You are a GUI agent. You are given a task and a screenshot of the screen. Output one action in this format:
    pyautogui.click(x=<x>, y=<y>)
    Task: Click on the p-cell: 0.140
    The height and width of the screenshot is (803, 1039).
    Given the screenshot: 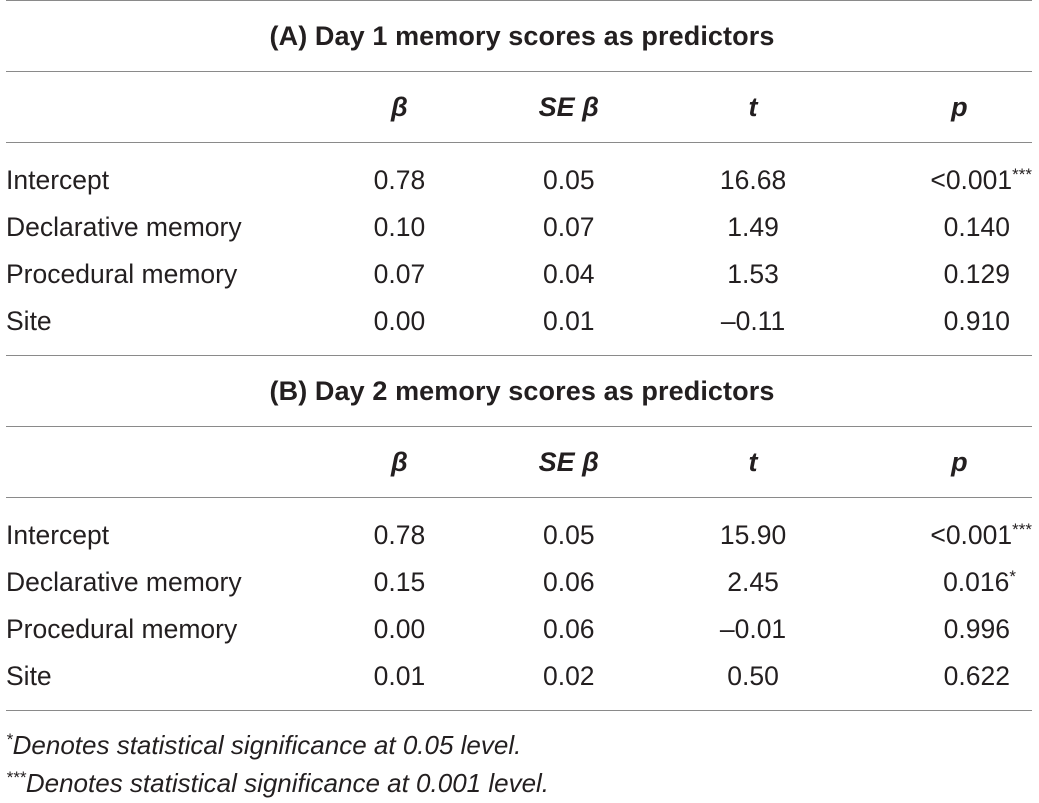 What is the action you would take?
    pyautogui.click(x=935, y=227)
    